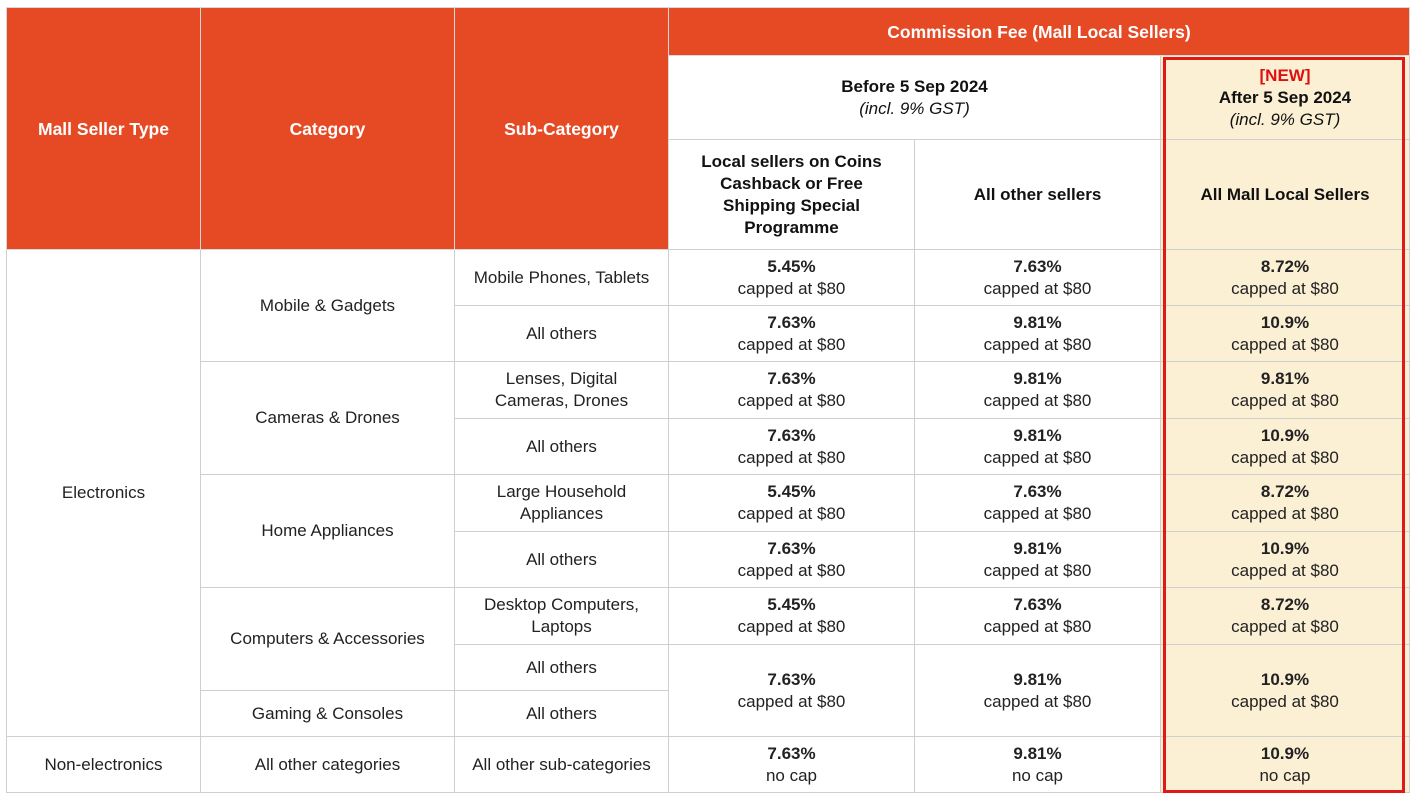  What do you see at coordinates (1037, 764) in the screenshot?
I see `other-fee-cell: 9.81% no cap` at bounding box center [1037, 764].